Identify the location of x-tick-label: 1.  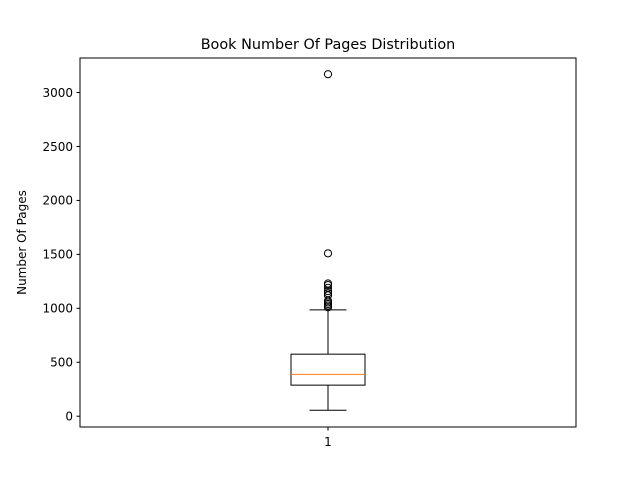
(328, 442).